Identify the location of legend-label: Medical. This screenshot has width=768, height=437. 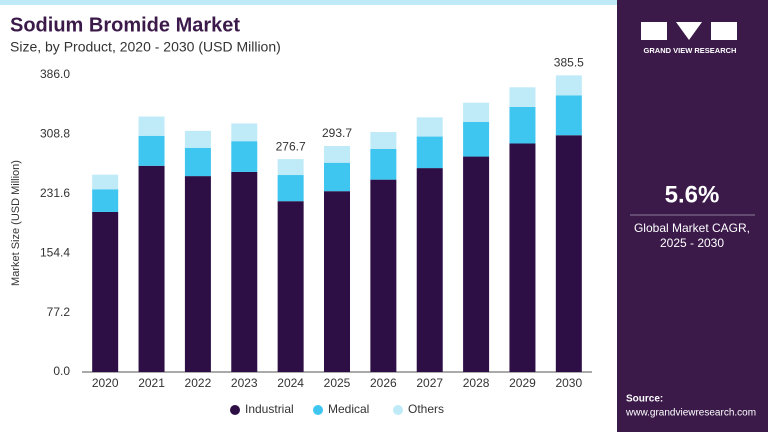
(348, 409).